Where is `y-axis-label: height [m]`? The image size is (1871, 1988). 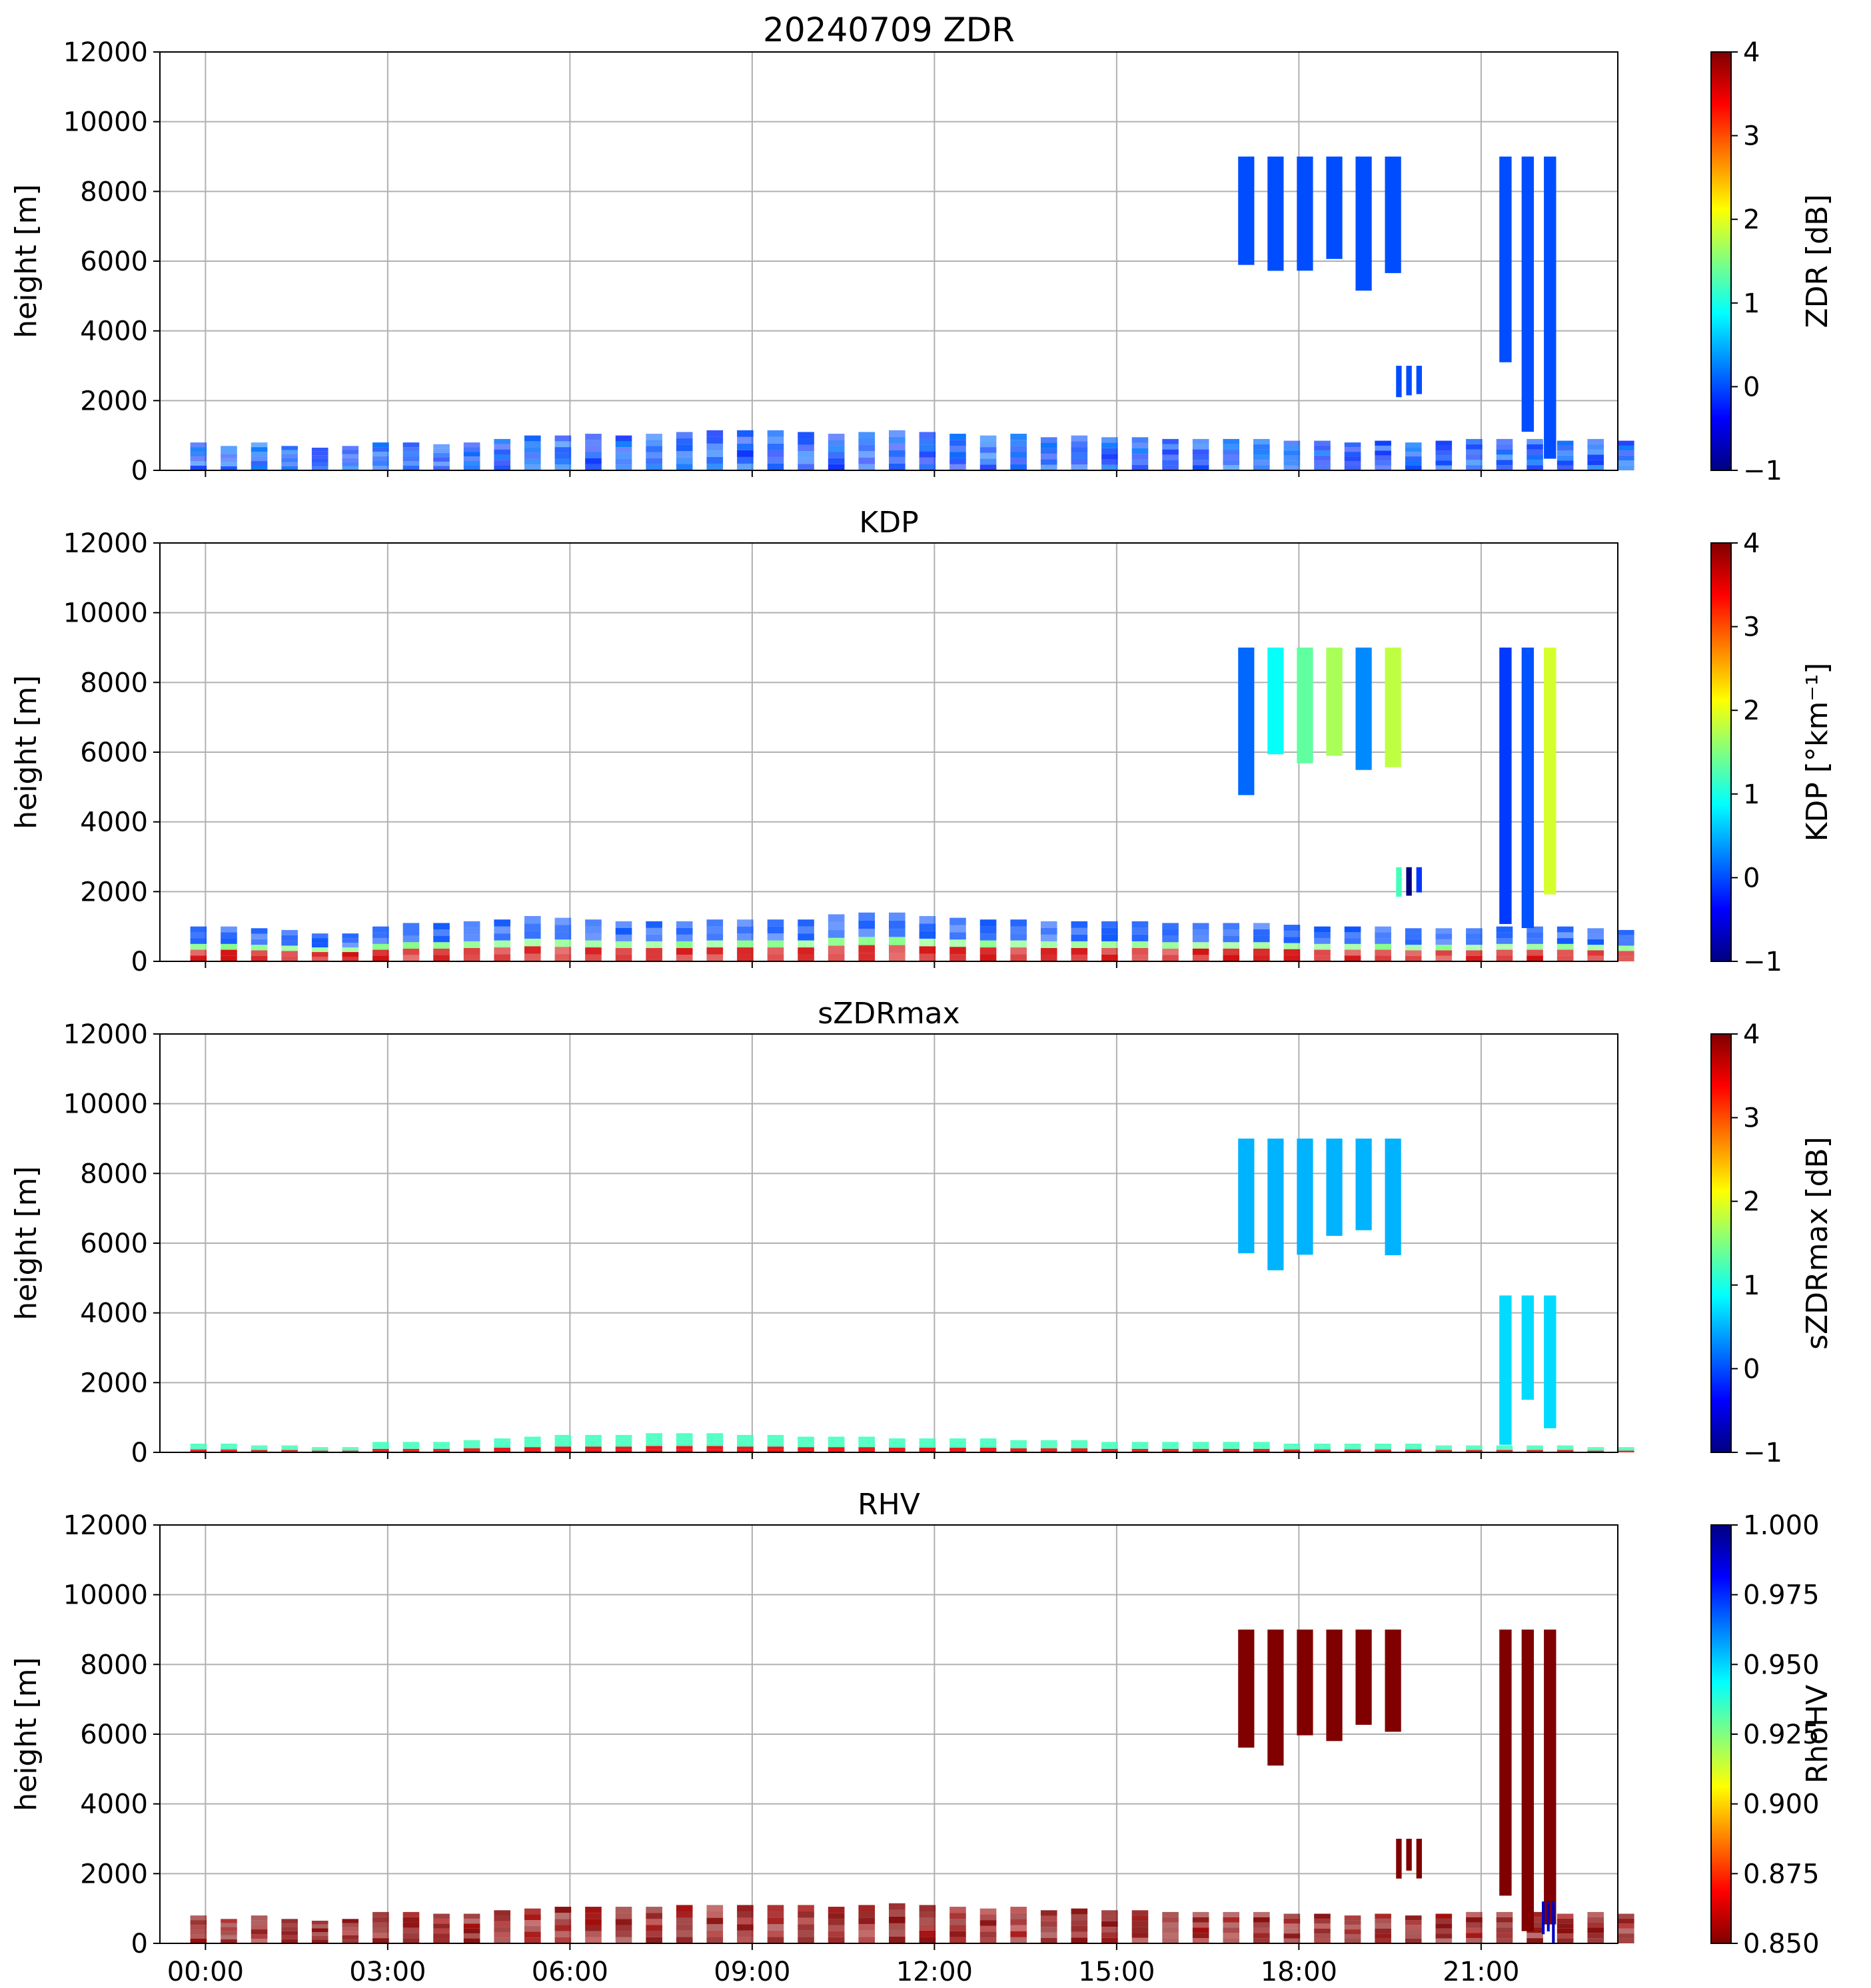
y-axis-label: height [m] is located at coordinates (26, 1734).